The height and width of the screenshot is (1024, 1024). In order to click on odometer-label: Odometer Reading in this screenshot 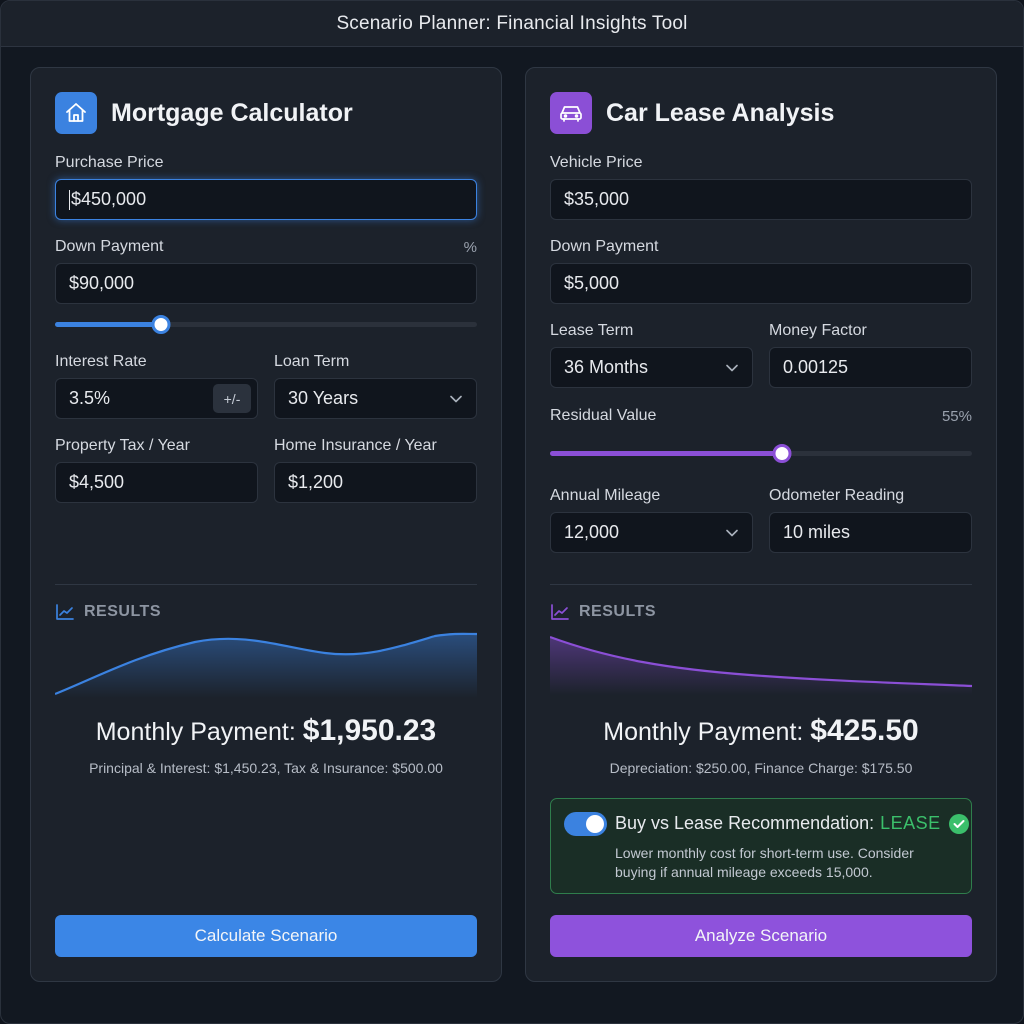, I will do `click(837, 495)`.